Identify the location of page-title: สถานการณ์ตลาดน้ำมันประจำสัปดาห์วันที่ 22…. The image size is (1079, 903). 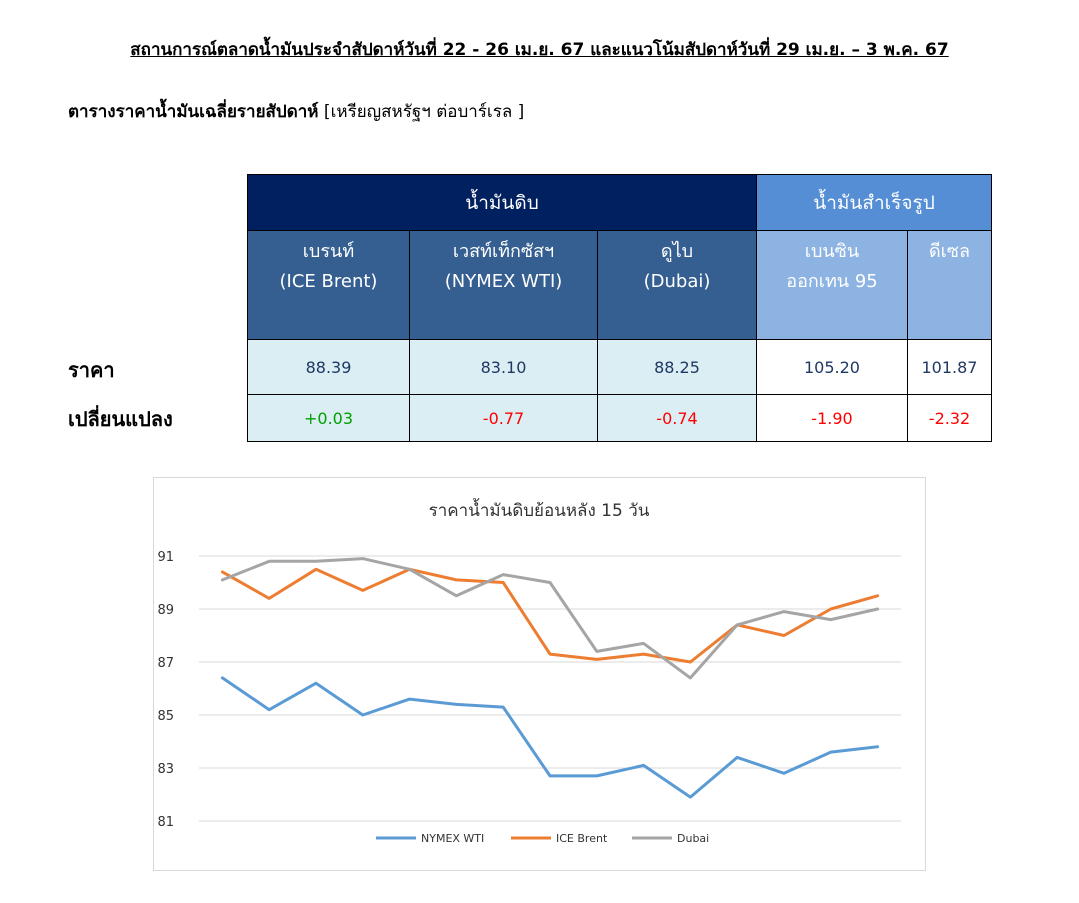
(539, 50).